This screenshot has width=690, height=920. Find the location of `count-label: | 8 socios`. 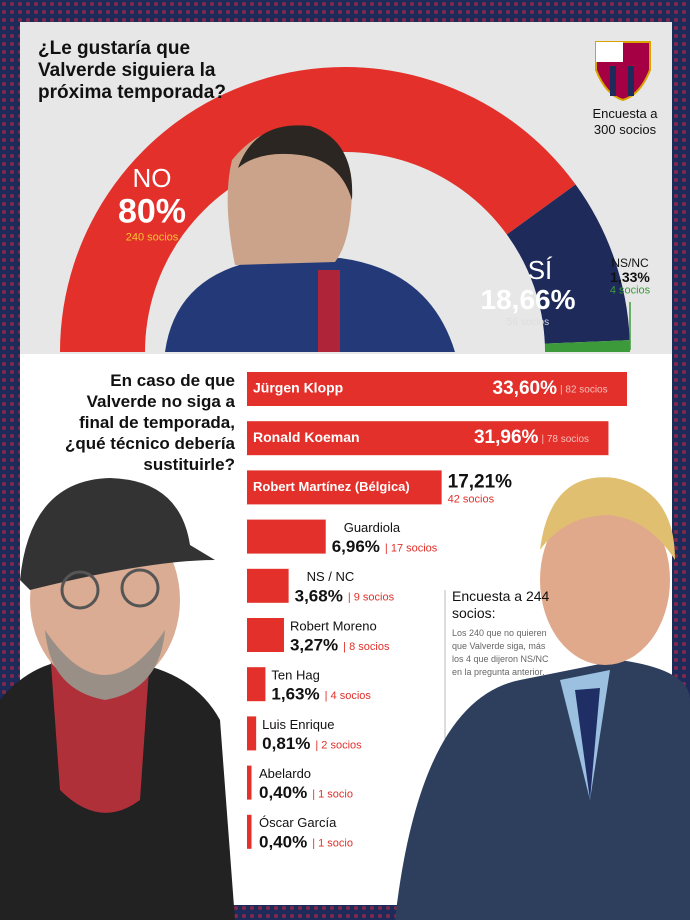

count-label: | 8 socios is located at coordinates (366, 647).